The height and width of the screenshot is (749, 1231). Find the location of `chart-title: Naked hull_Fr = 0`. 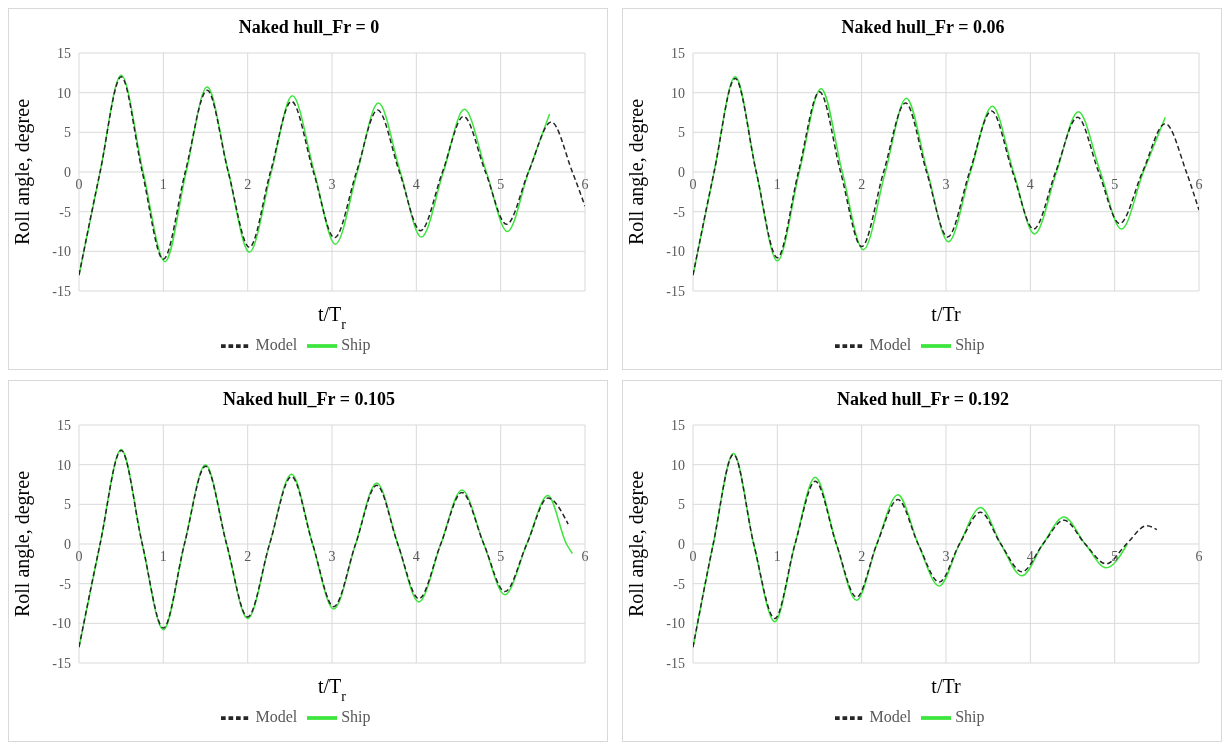

chart-title: Naked hull_Fr = 0 is located at coordinates (309, 27).